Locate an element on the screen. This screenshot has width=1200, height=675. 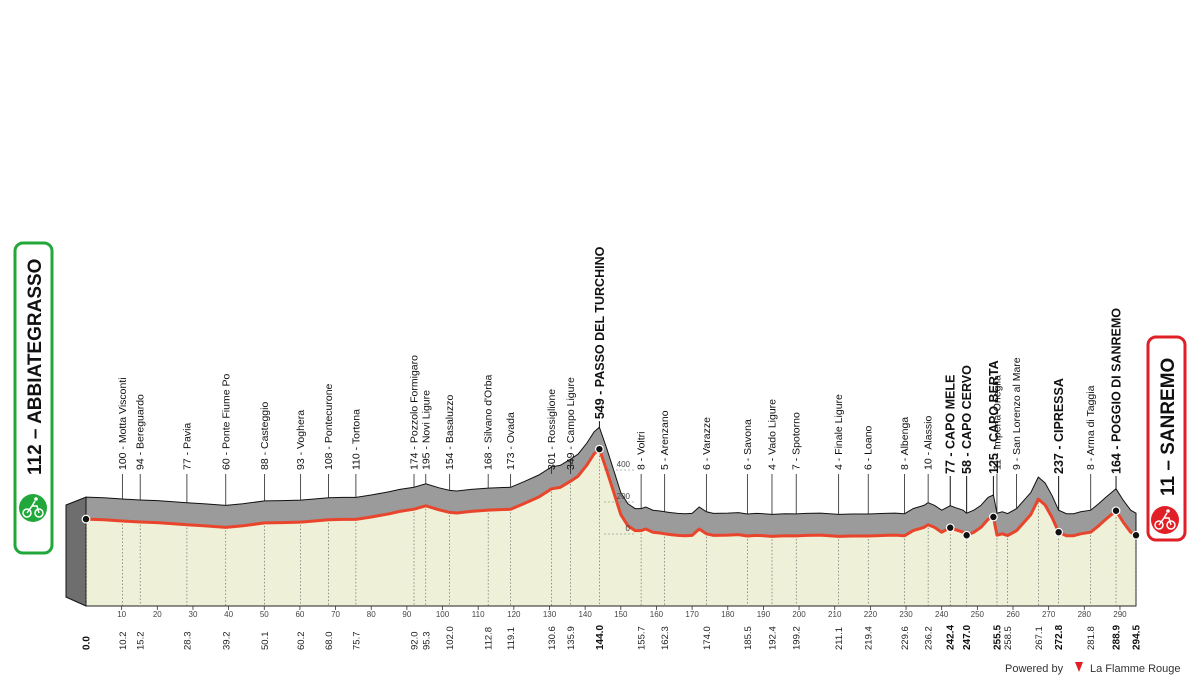
km-label: 281.8 is located at coordinates (1091, 638).